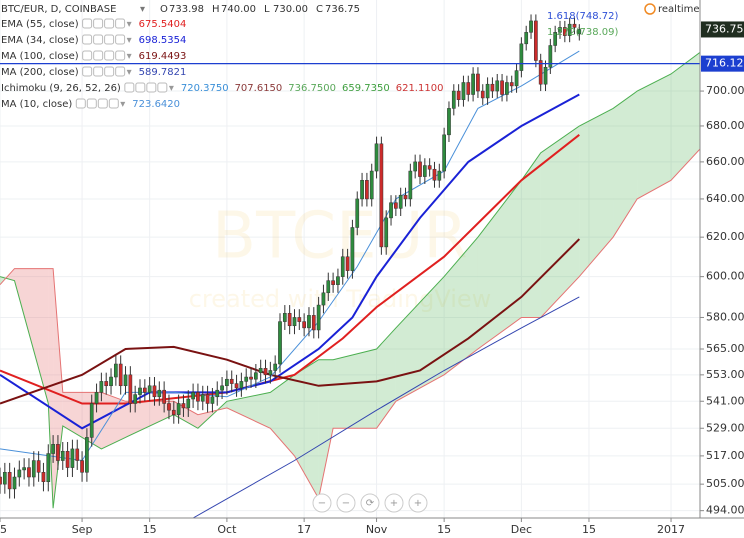  What do you see at coordinates (521, 529) in the screenshot?
I see `x-tick-label: Dec` at bounding box center [521, 529].